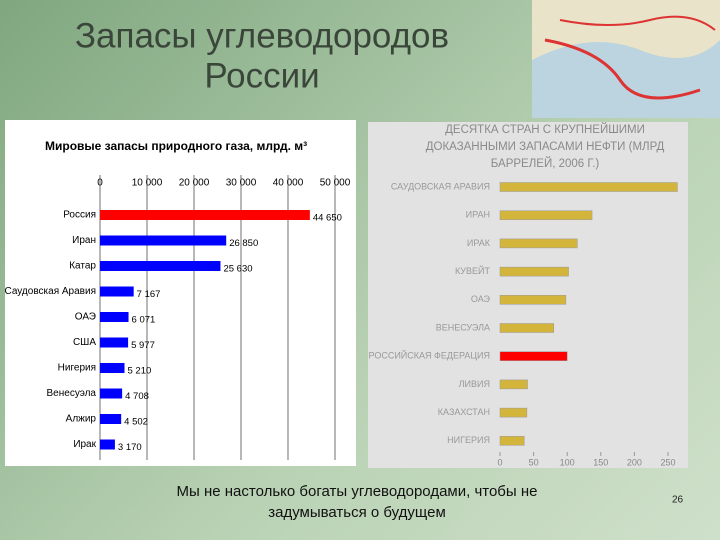 Image resolution: width=720 pixels, height=540 pixels. What do you see at coordinates (137, 396) in the screenshot?
I see `value-label: 4 708` at bounding box center [137, 396].